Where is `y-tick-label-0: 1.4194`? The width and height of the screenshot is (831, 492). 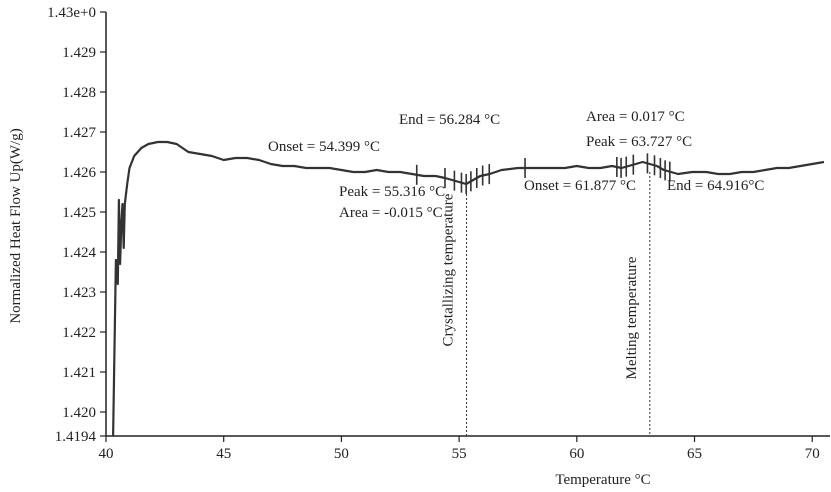 y-tick-label-0: 1.4194 is located at coordinates (76, 437).